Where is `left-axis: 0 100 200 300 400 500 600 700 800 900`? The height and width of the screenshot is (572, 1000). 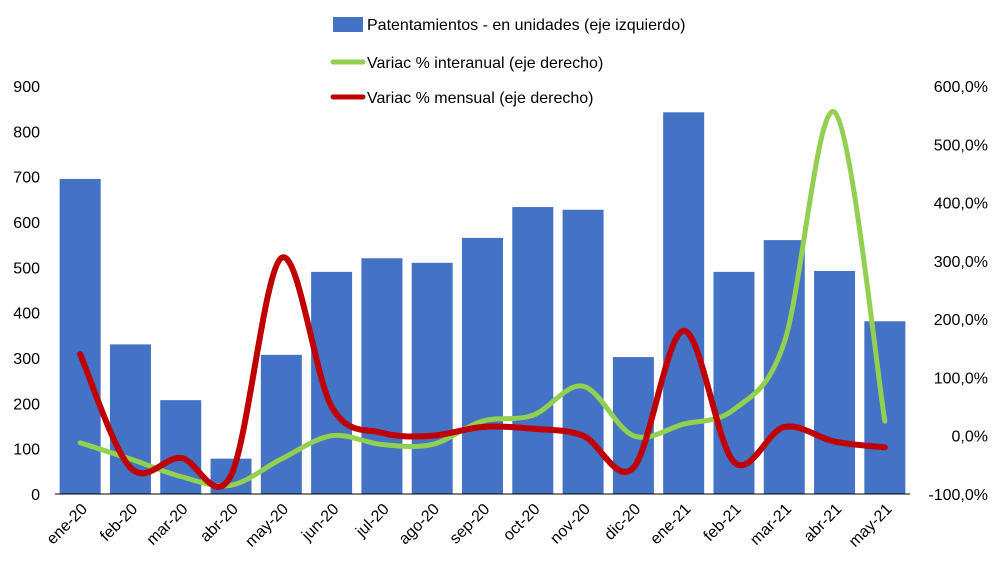
left-axis: 0 100 200 300 400 500 600 700 800 900 is located at coordinates (26, 291).